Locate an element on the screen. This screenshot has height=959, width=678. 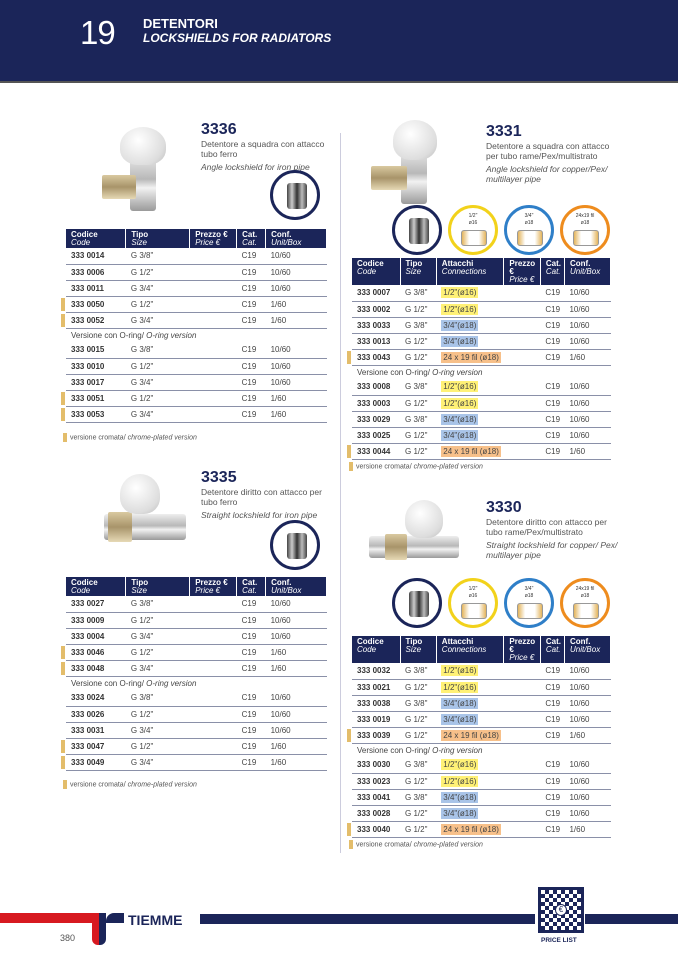
table-row: 333 0031 G 3/4" C19 10/60 is located at coordinates (196, 730).